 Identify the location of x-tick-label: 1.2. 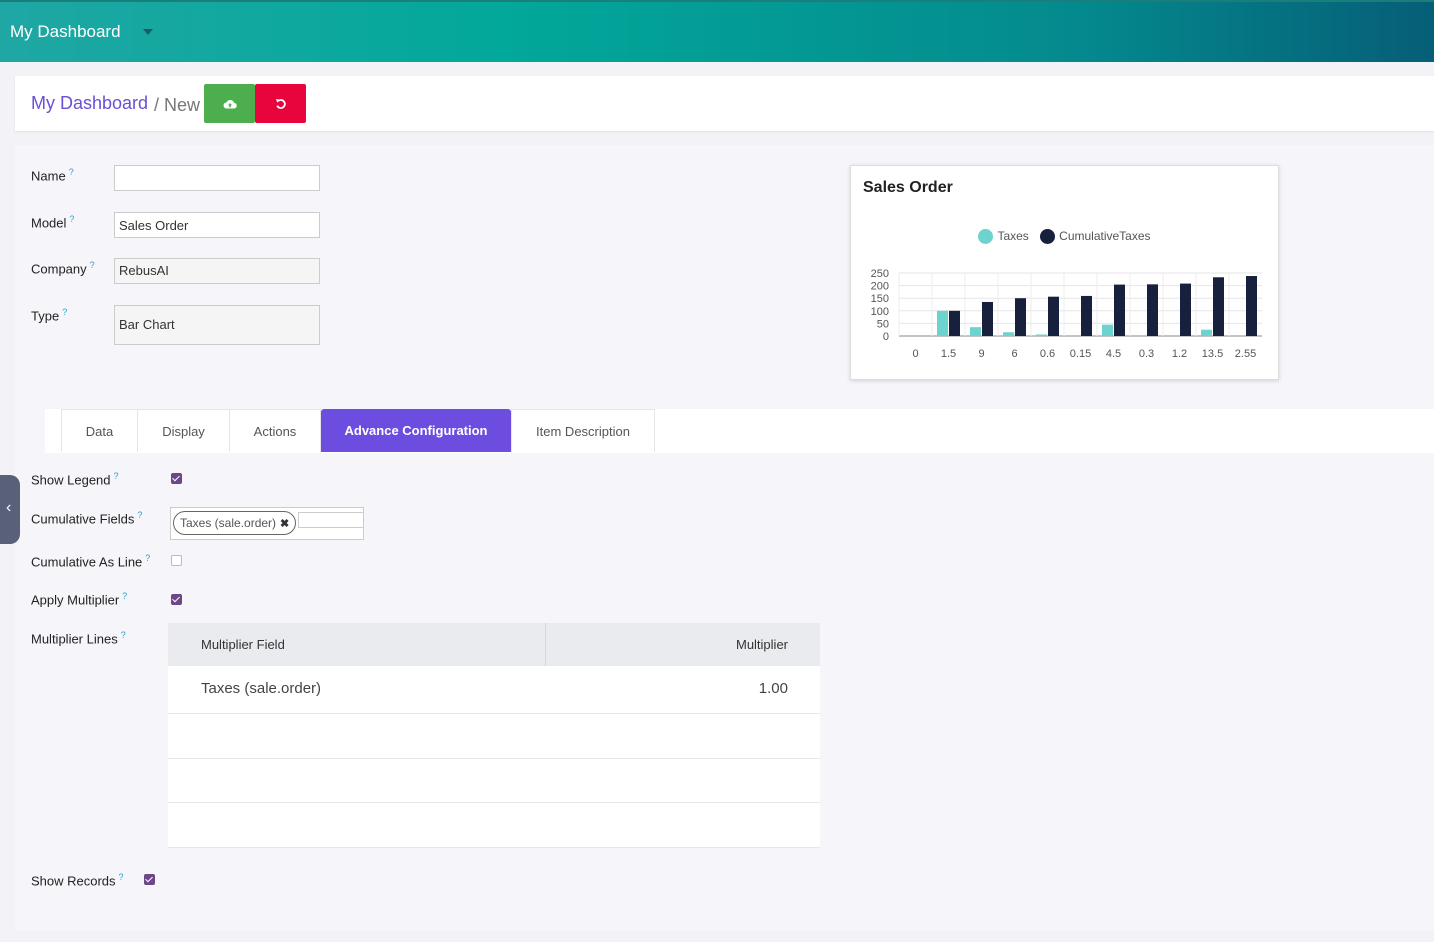
(1179, 354).